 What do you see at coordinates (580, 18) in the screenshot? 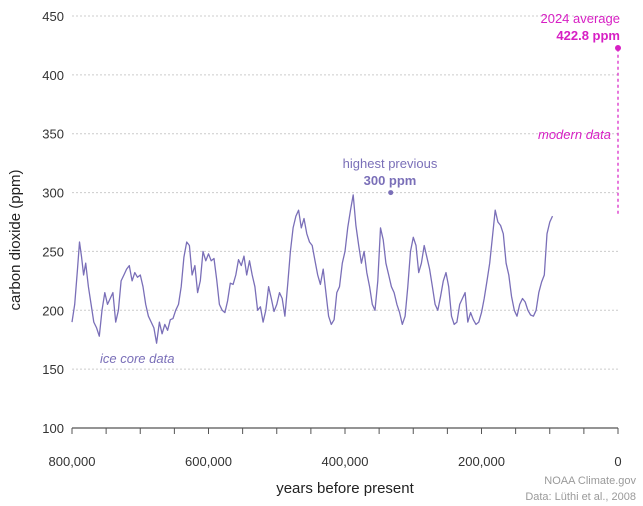
I see `current-average-label: 2024 average` at bounding box center [580, 18].